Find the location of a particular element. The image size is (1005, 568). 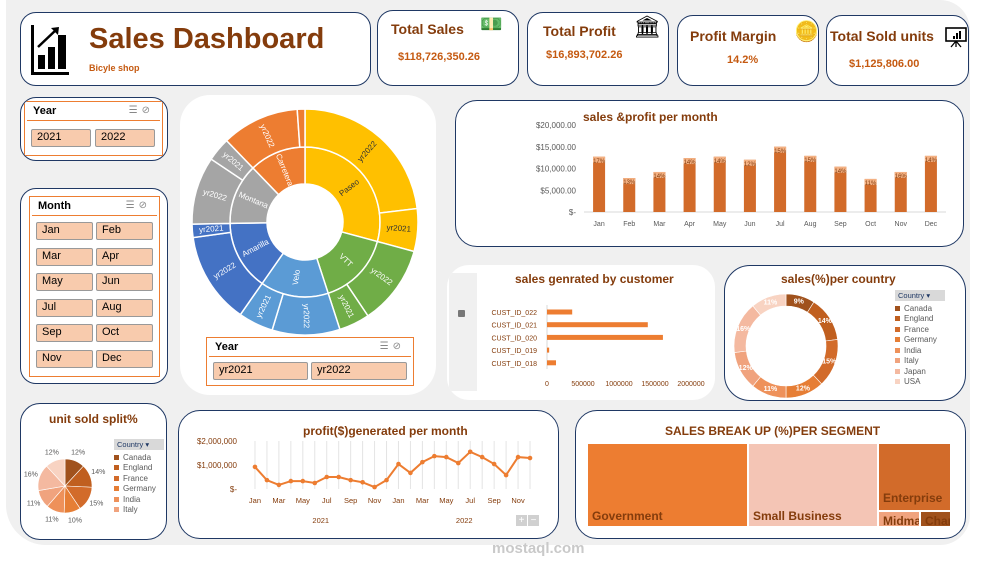

x-tick-label: Sep is located at coordinates (350, 500).